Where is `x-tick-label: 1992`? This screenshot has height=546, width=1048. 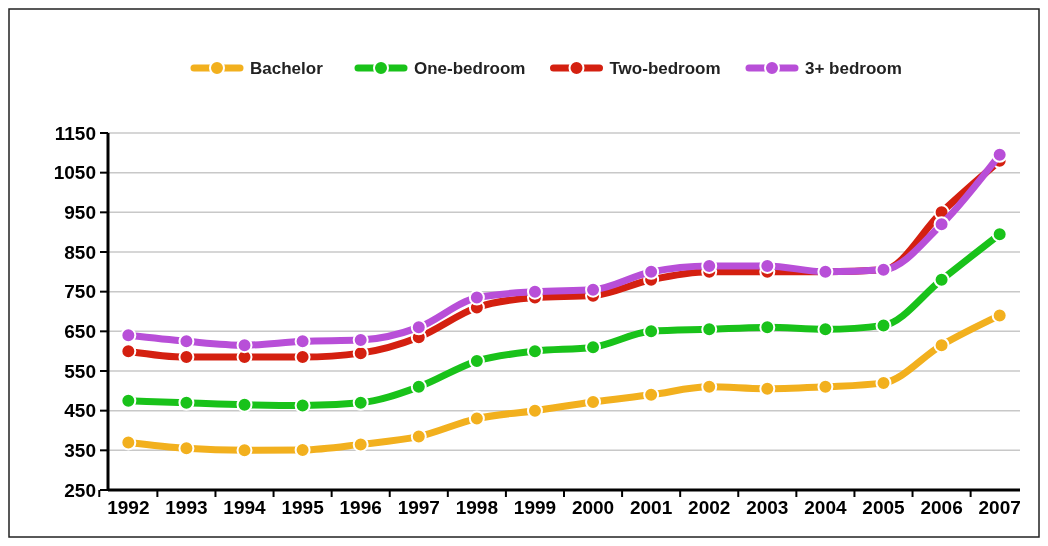 x-tick-label: 1992 is located at coordinates (128, 507).